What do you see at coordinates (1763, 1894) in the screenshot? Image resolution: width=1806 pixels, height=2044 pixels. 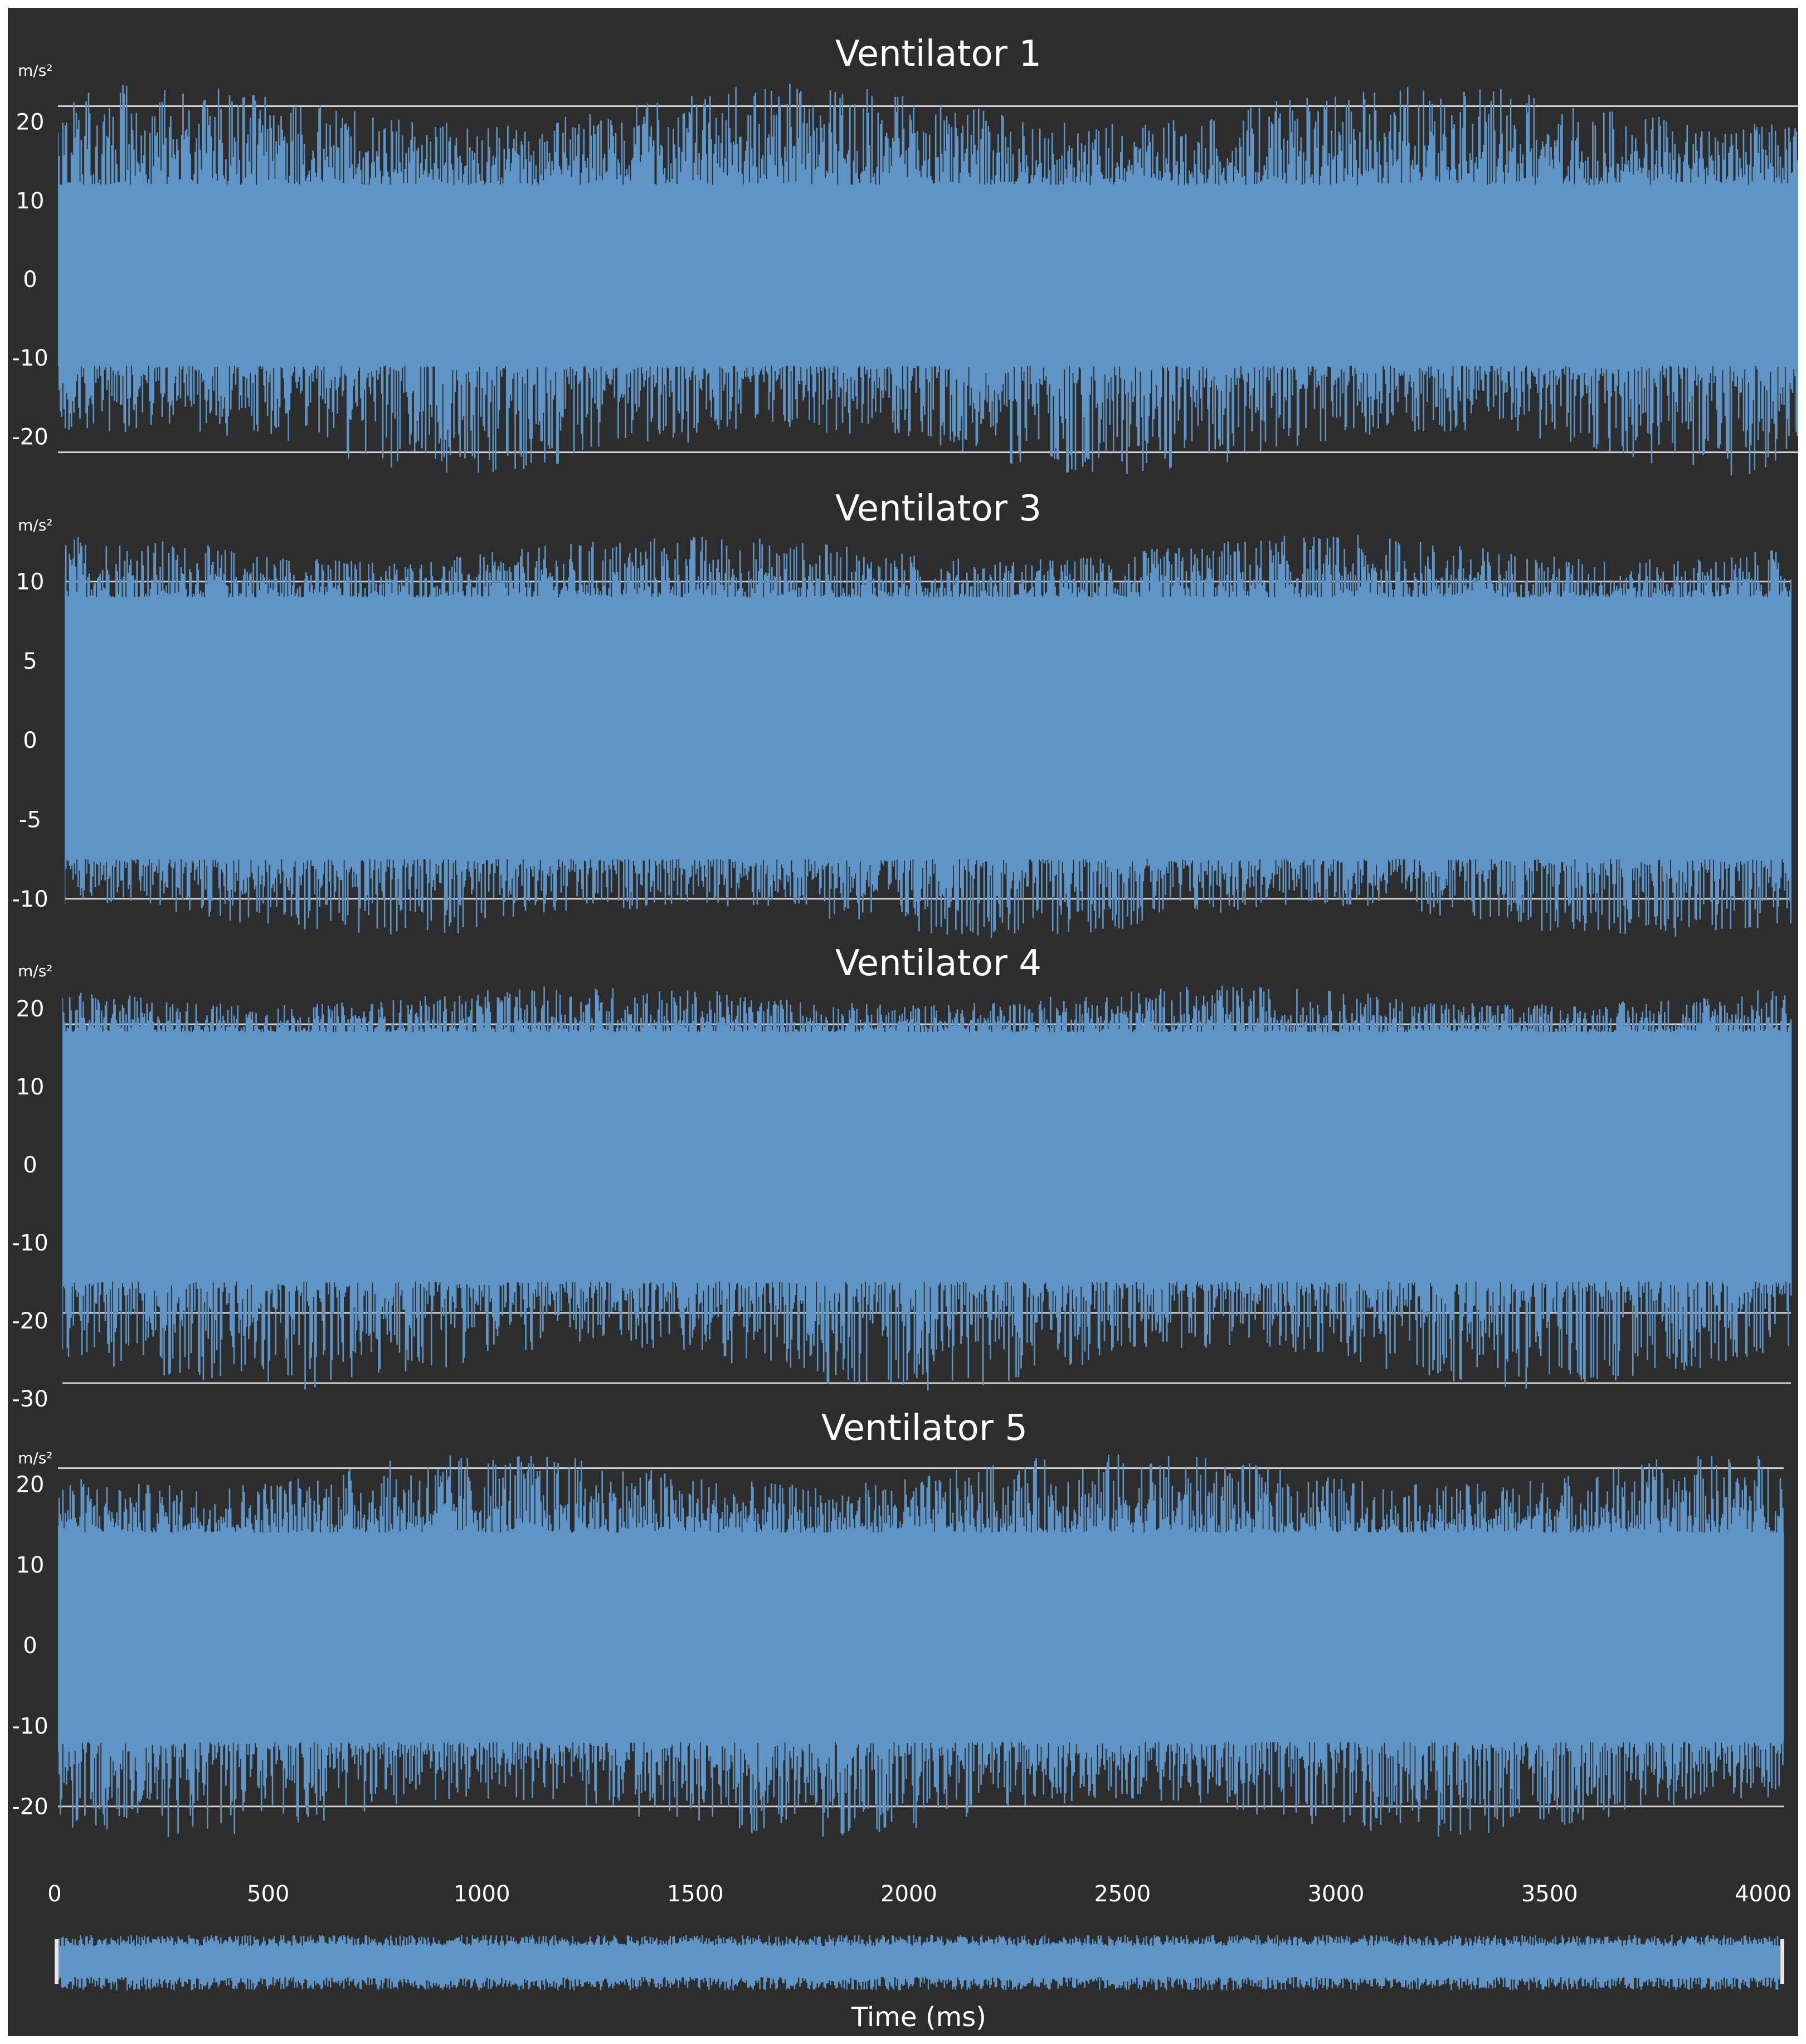 I see `x-tick-label: 4000` at bounding box center [1763, 1894].